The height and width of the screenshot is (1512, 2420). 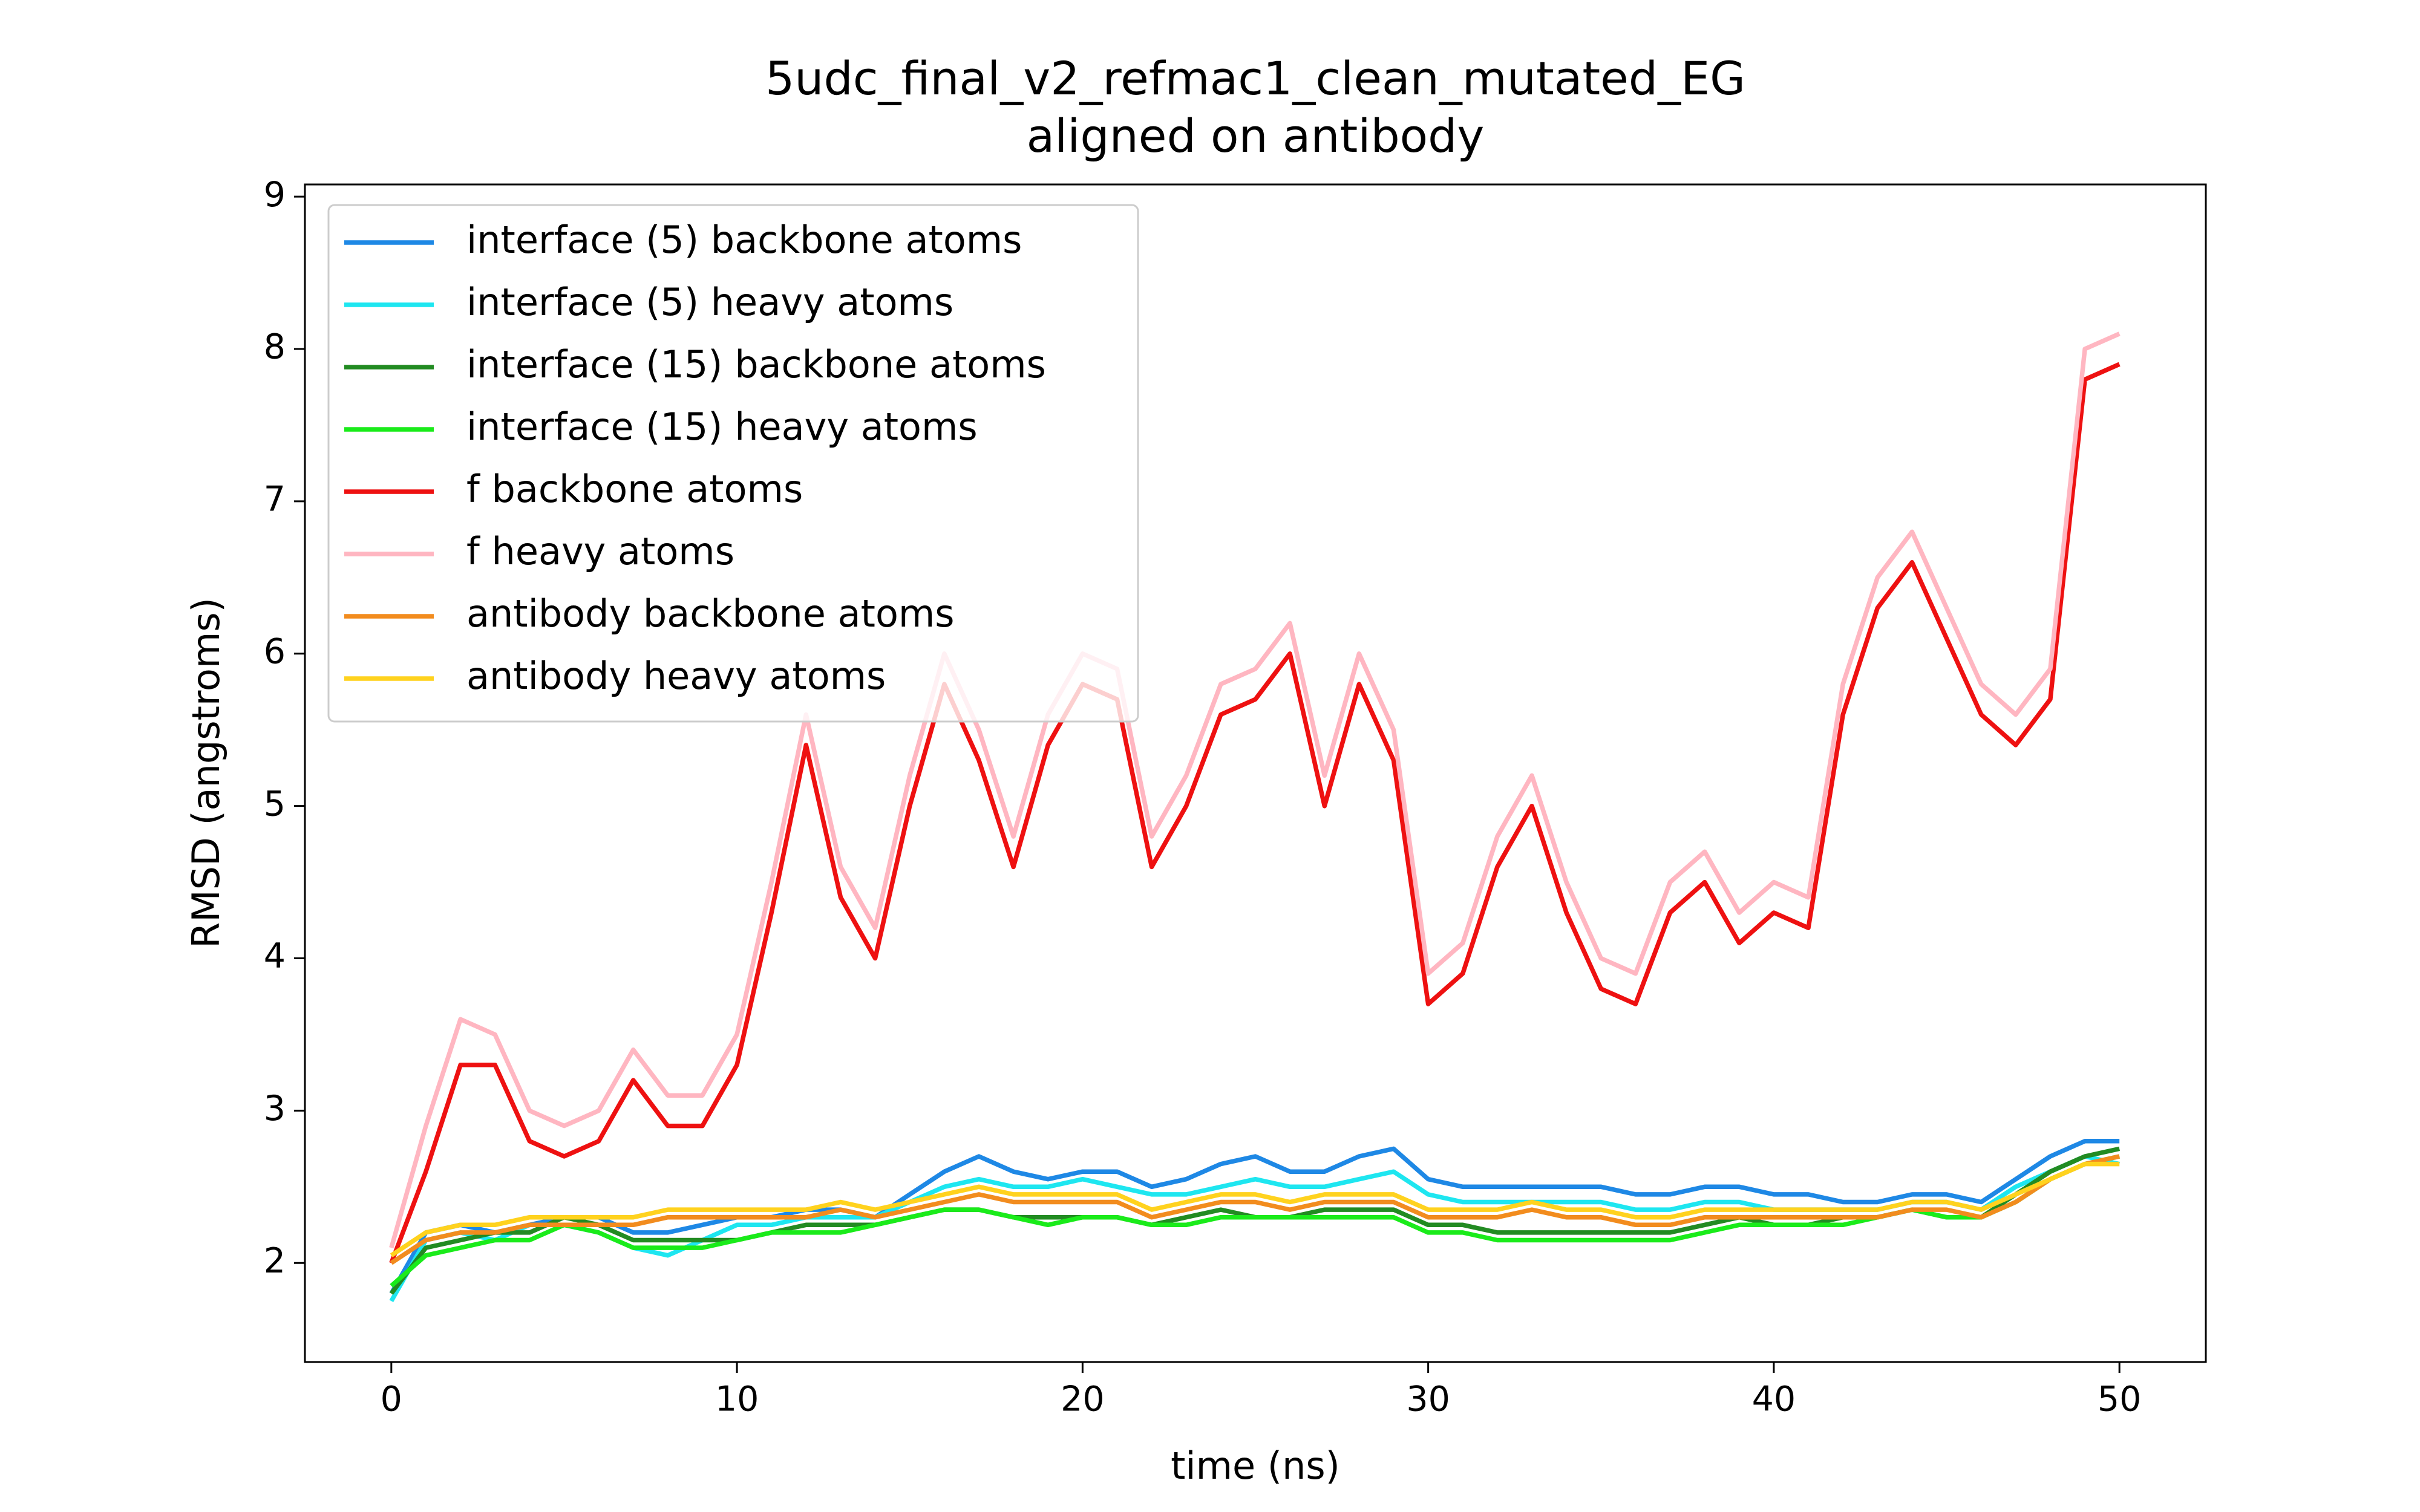 What do you see at coordinates (1428, 1400) in the screenshot?
I see `x-tick-label: 30` at bounding box center [1428, 1400].